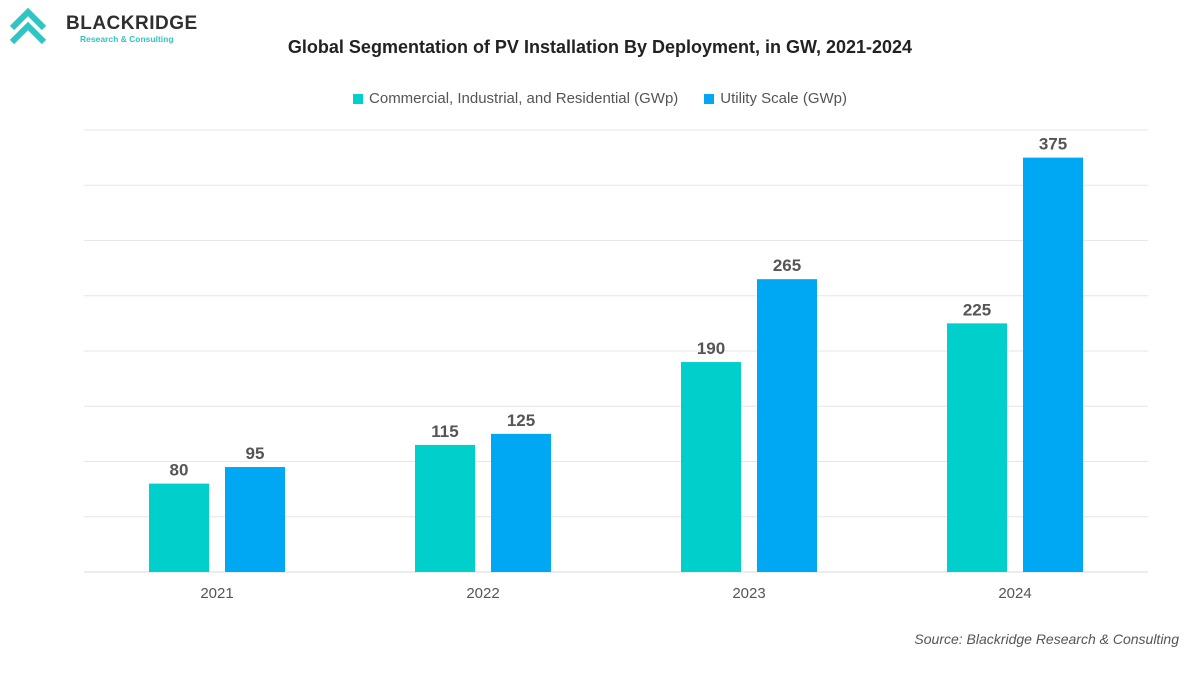  What do you see at coordinates (445, 508) in the screenshot?
I see `bar-2022-commercial` at bounding box center [445, 508].